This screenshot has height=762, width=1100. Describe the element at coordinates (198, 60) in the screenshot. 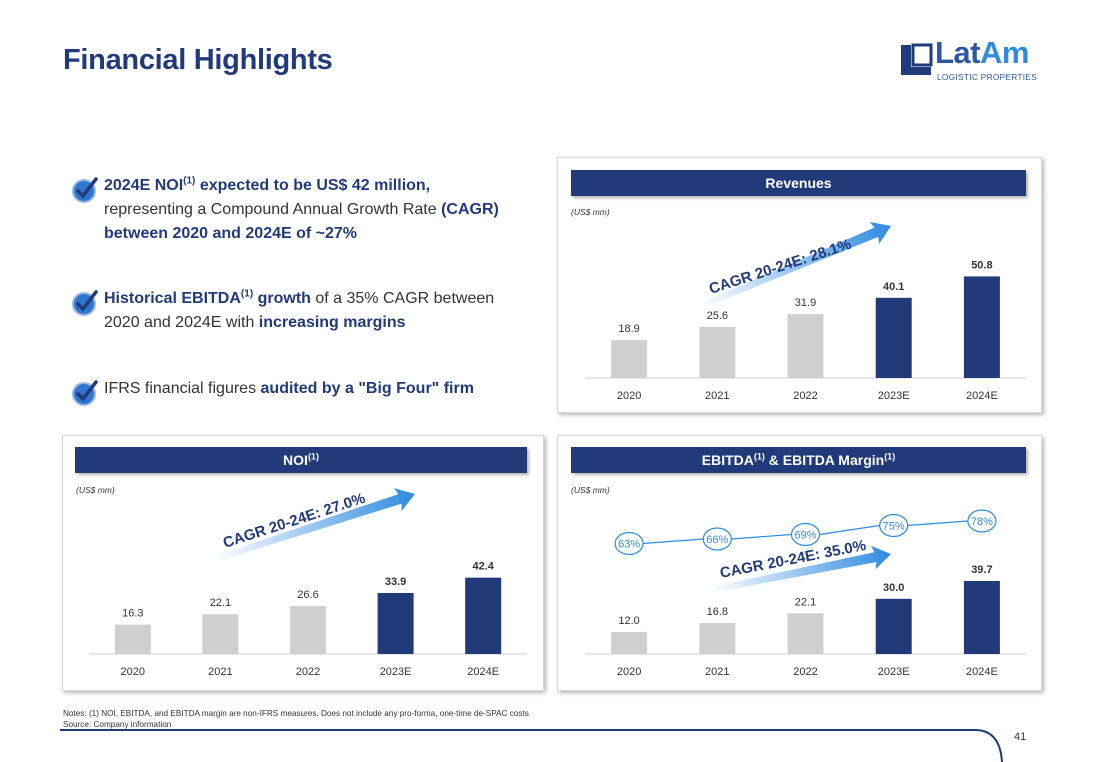

I see `page-title: Financial Highlights` at that location.